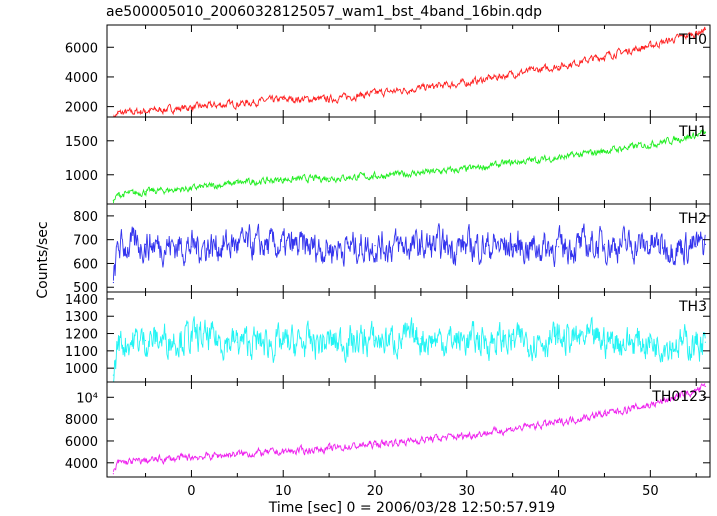  Describe the element at coordinates (650, 491) in the screenshot. I see `x-tick-label: 50` at that location.